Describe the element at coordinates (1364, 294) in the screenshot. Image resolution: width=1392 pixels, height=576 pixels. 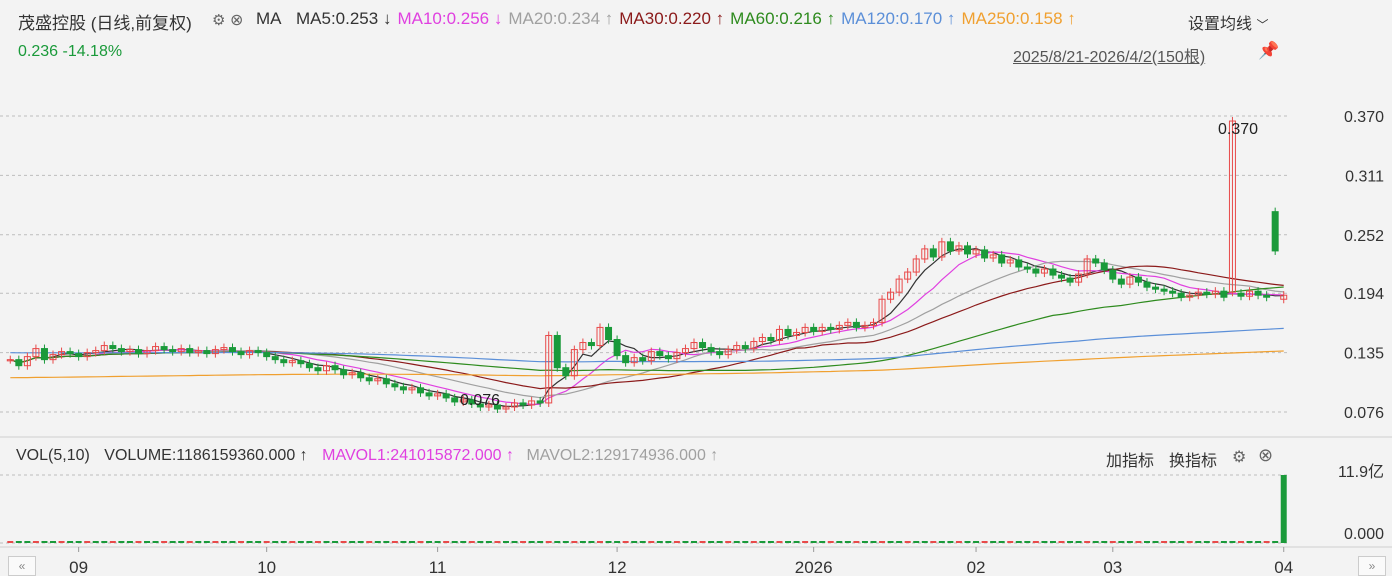
I see `price-tick-label: 0.194` at that location.